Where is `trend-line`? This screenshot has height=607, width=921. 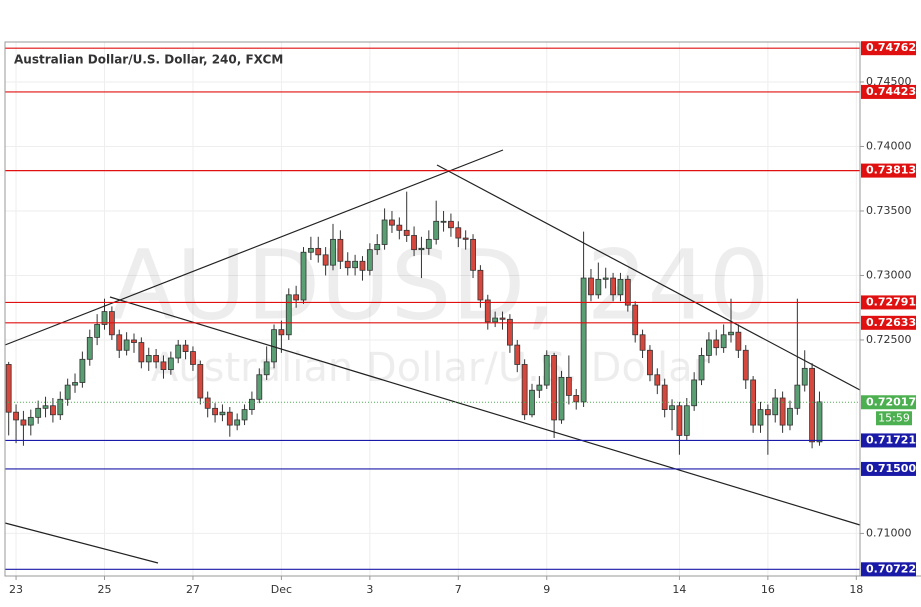 trend-line is located at coordinates (81, 543).